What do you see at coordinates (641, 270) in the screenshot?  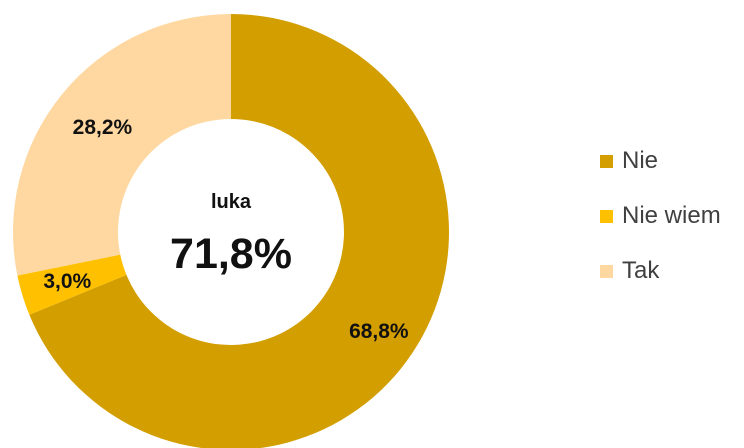 I see `legend-label-tak: Tak` at bounding box center [641, 270].